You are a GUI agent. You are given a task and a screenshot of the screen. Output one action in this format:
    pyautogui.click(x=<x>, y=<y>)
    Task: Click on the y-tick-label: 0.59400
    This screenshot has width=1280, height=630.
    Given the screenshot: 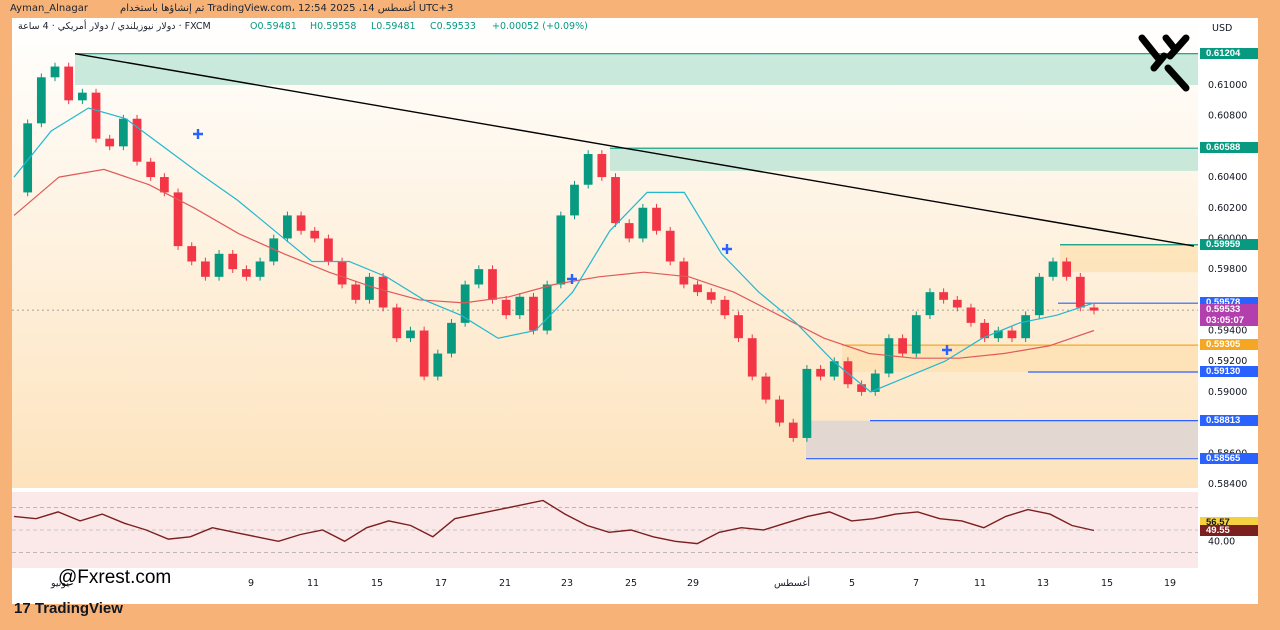 What is the action you would take?
    pyautogui.click(x=1227, y=331)
    